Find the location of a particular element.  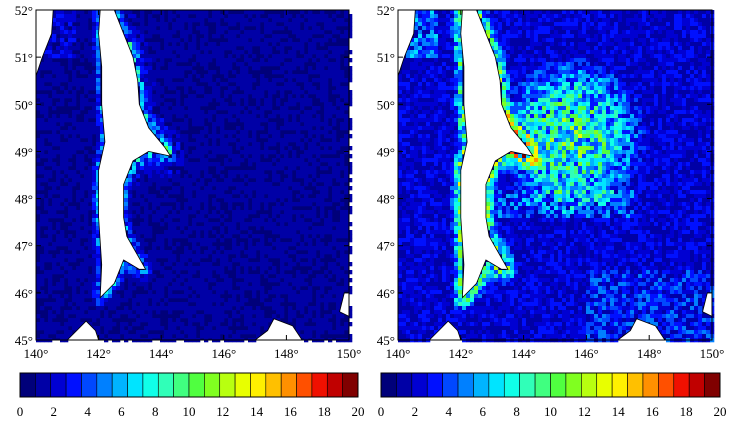

lon-tick-label: 148° is located at coordinates (286, 353).